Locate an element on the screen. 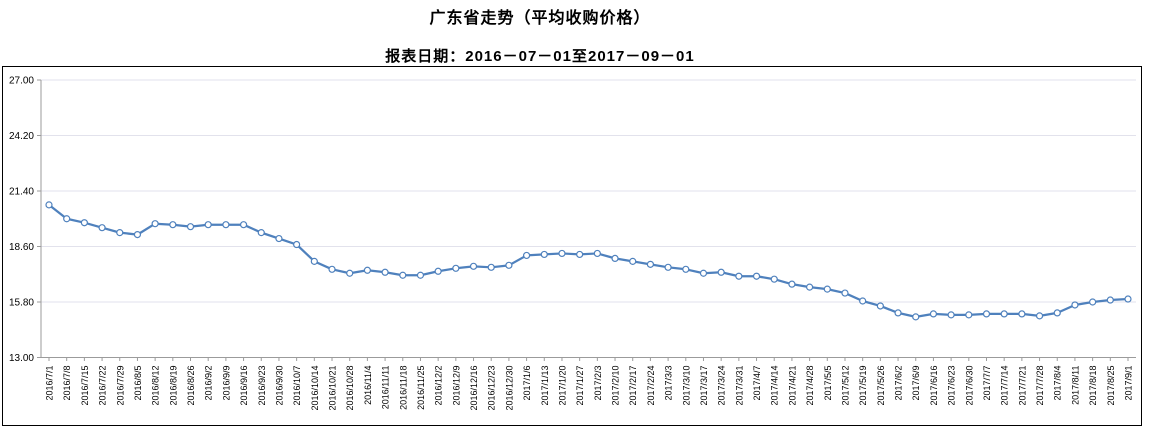 This screenshot has width=1149, height=432. x-tick-label: 2017/4/28 is located at coordinates (810, 386).